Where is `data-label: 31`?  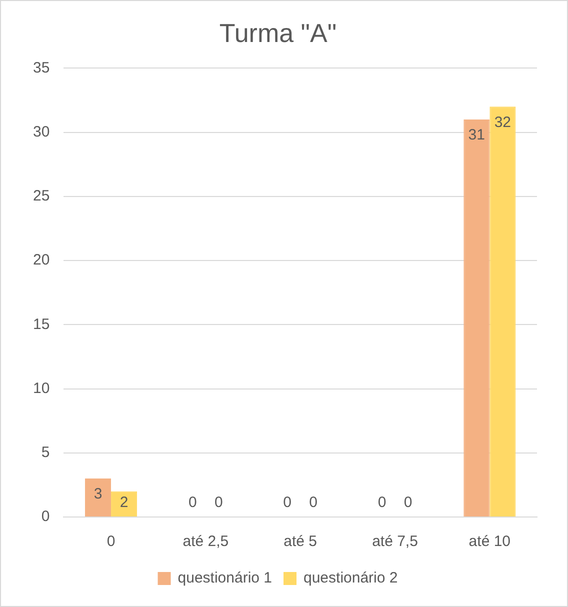 data-label: 31 is located at coordinates (476, 135).